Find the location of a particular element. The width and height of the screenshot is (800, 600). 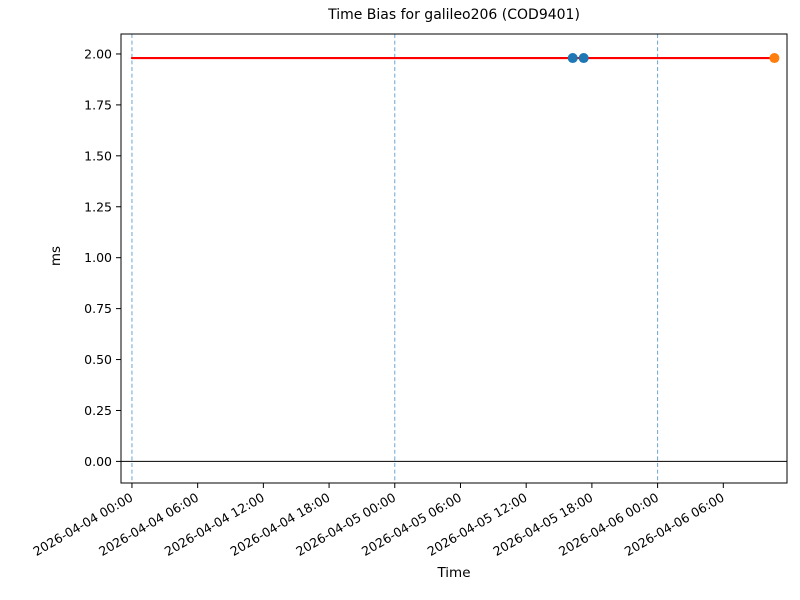

latest-point-marker is located at coordinates (774, 58).